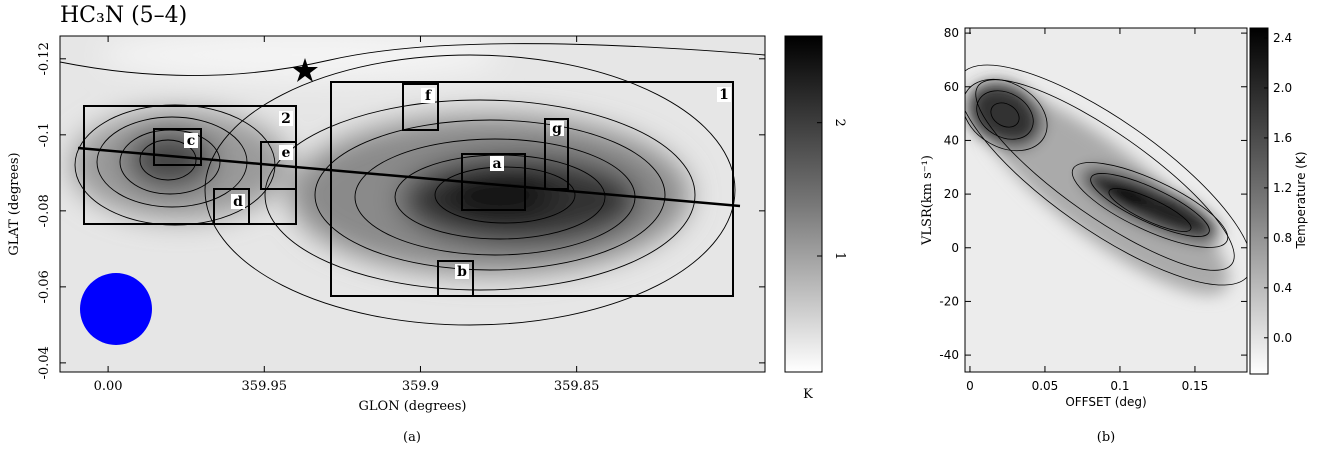 Image resolution: width=1323 pixels, height=454 pixels. I want to click on y-tick-label: -20, so click(949, 301).